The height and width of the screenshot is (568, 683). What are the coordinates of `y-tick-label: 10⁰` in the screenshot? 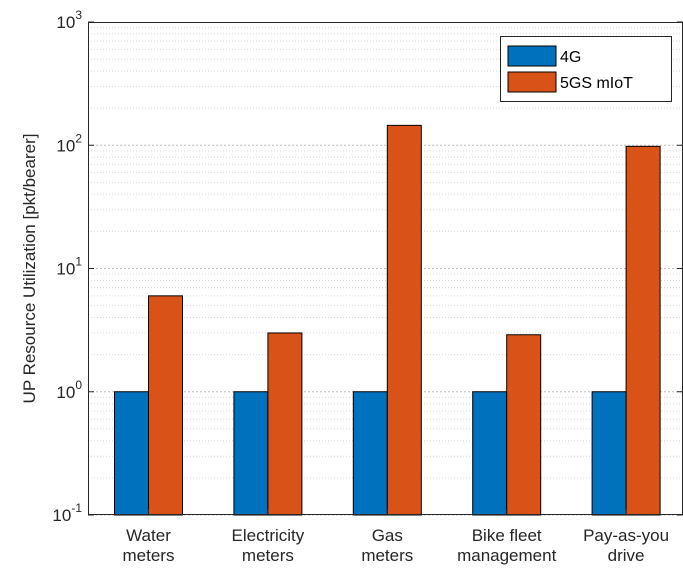 It's located at (69, 390).